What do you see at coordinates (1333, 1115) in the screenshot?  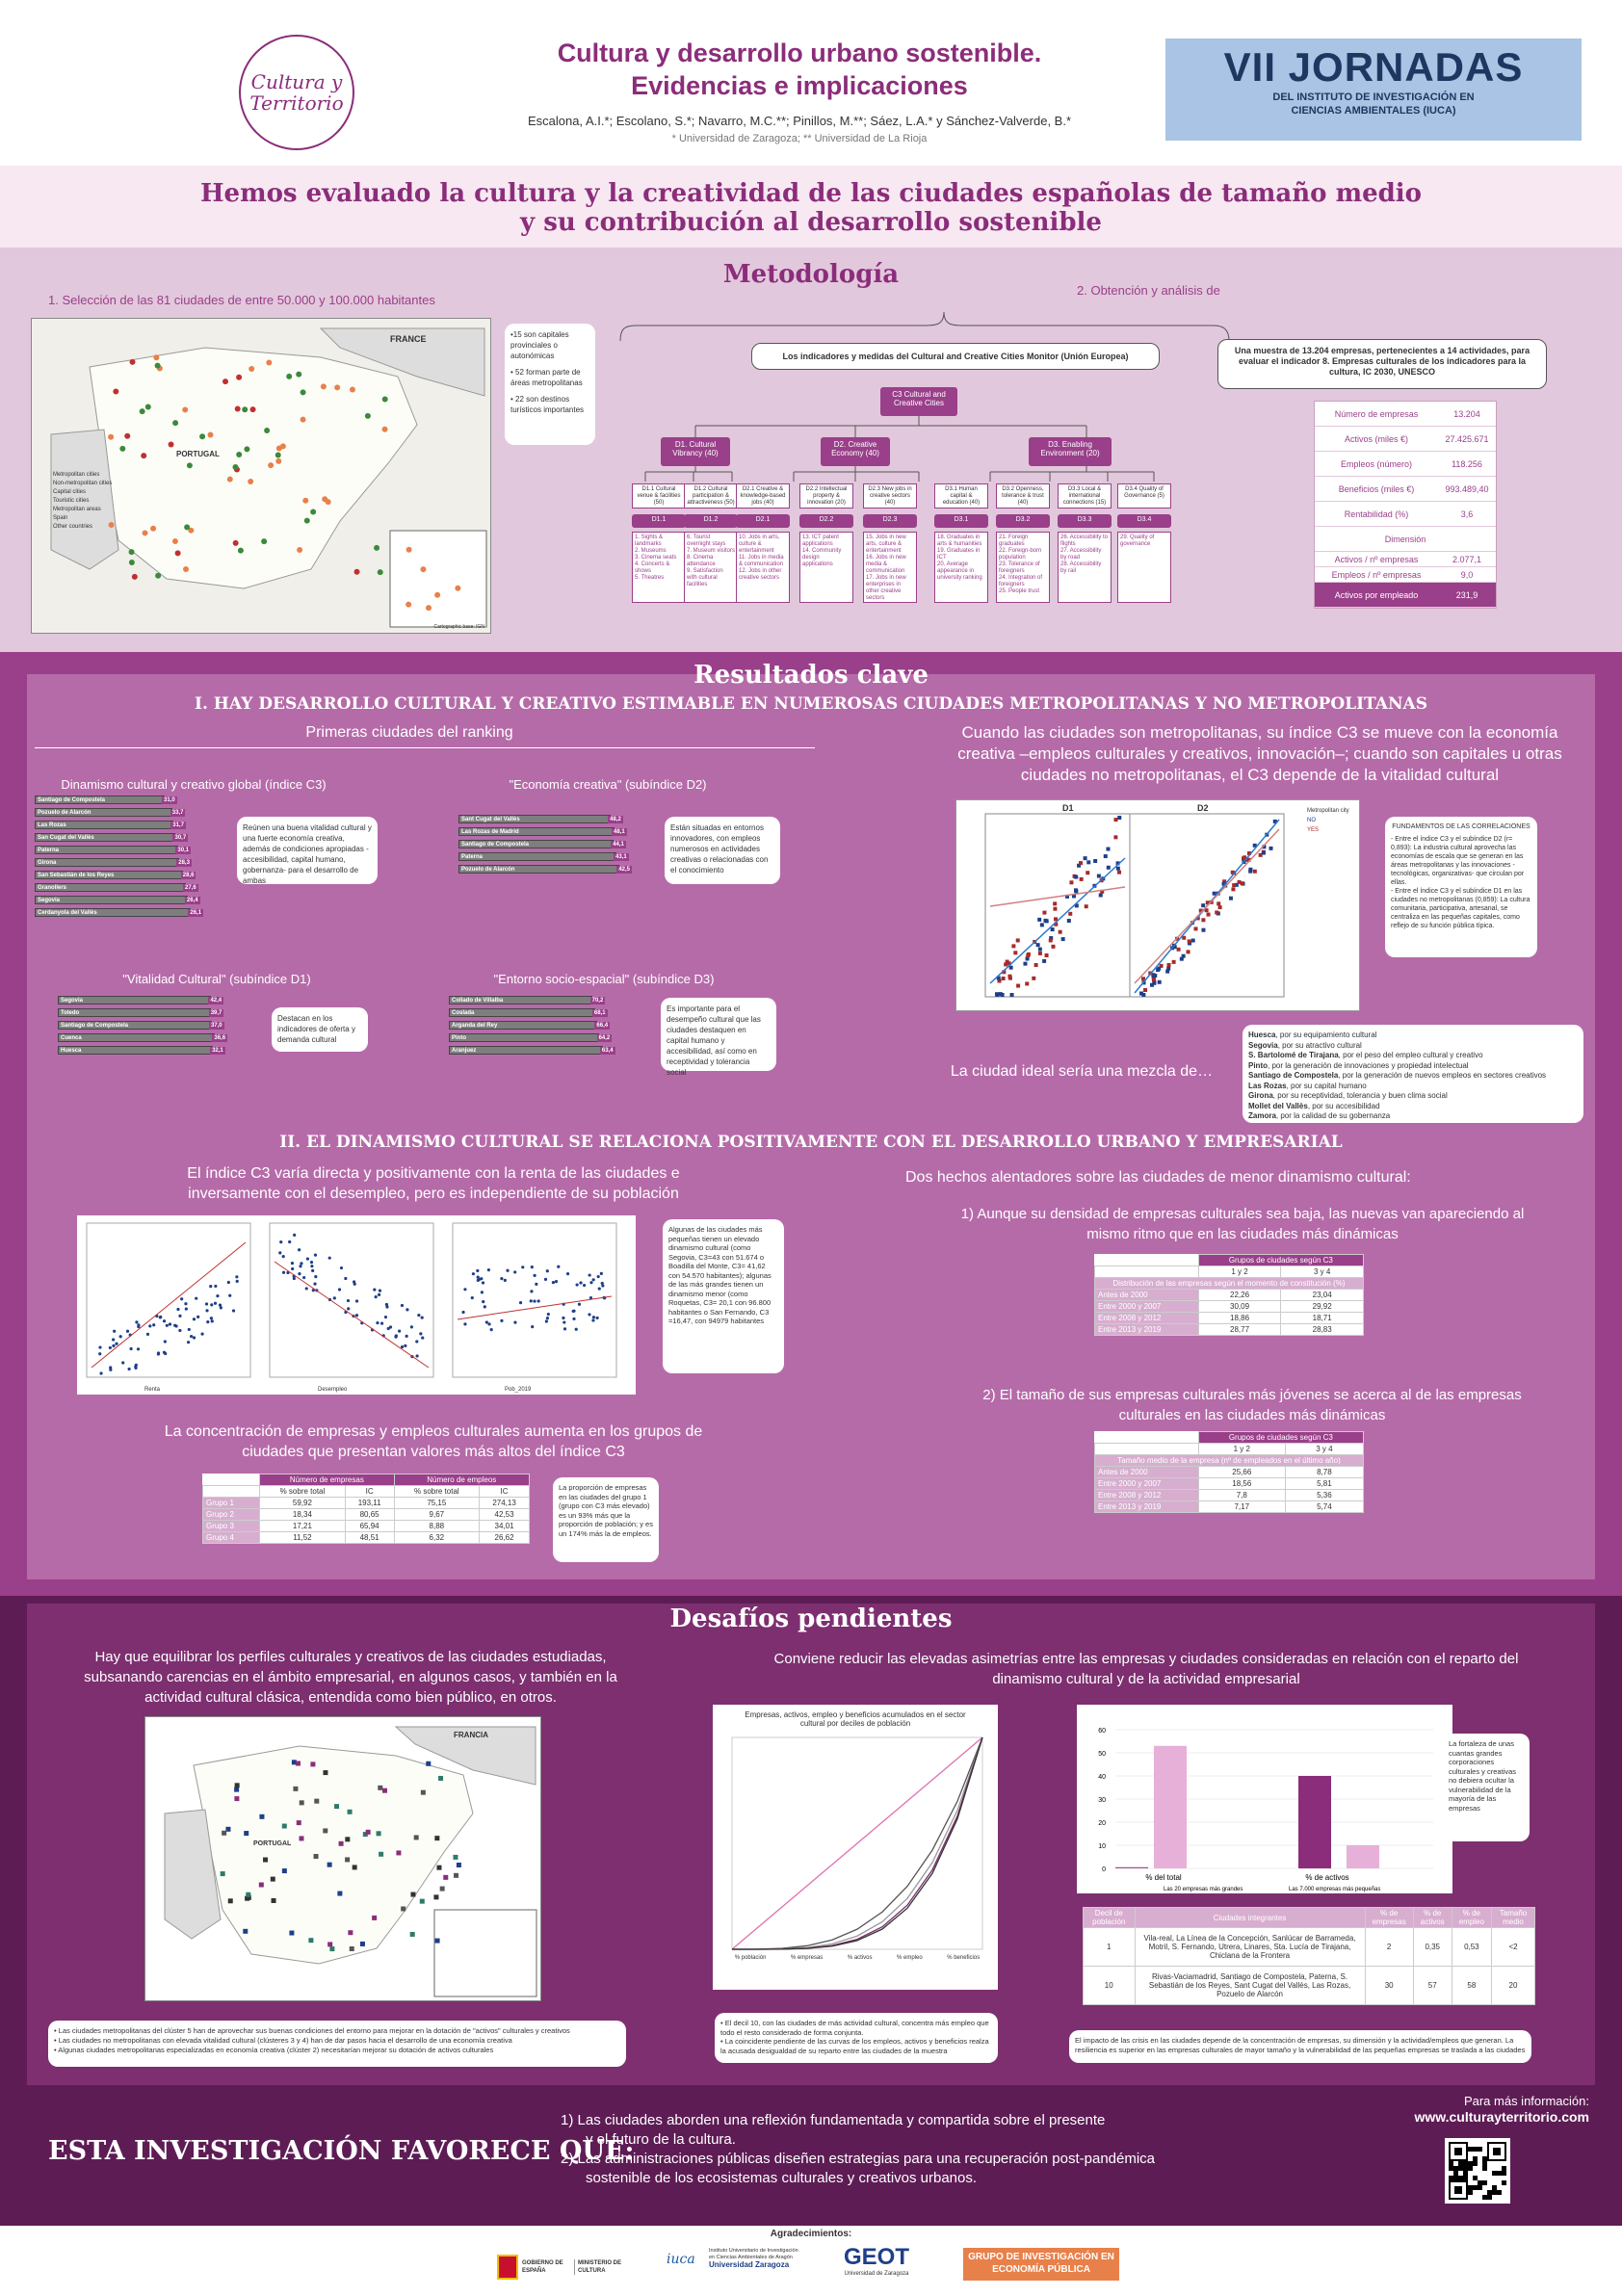 I see `ideal-city-reason: , por la calidad de su gobernanza` at bounding box center [1333, 1115].